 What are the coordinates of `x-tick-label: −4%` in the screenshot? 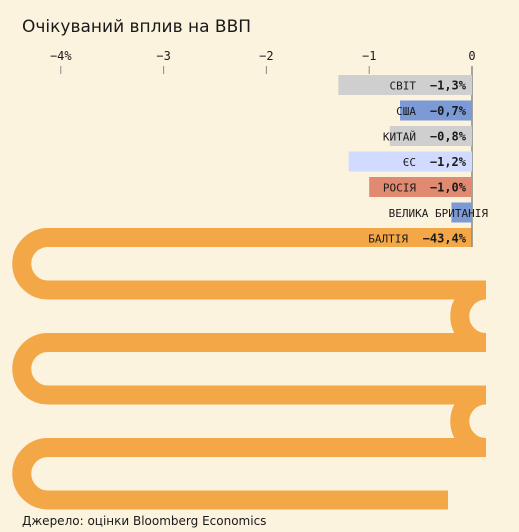 It's located at (61, 56).